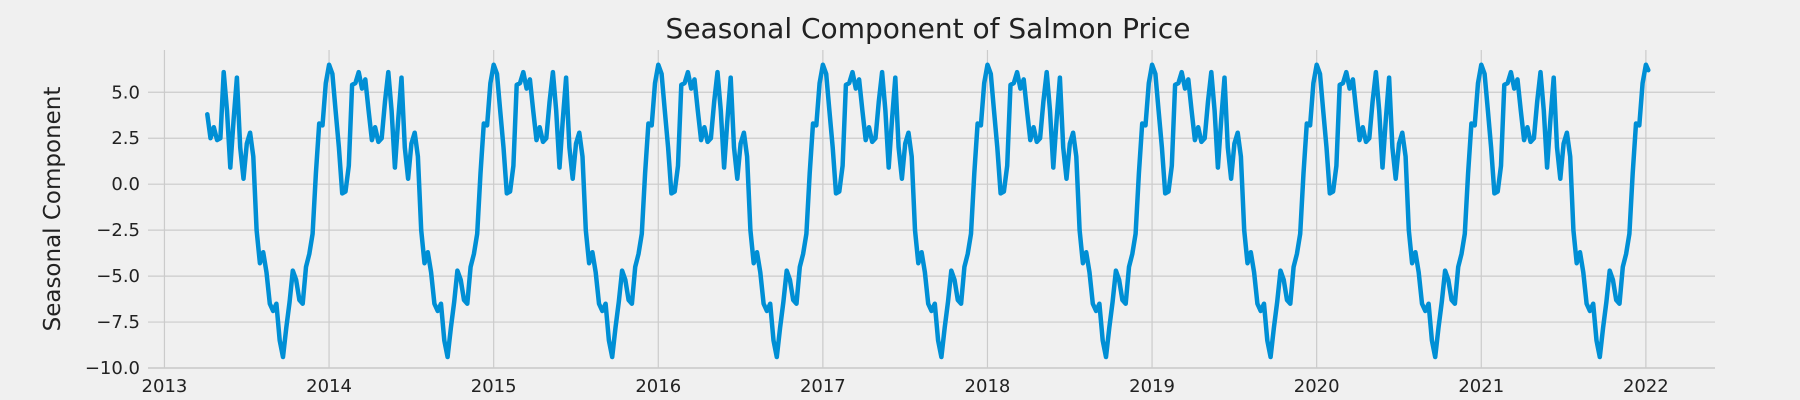 The height and width of the screenshot is (400, 1800). Describe the element at coordinates (1152, 386) in the screenshot. I see `x-tick-label: 2019` at that location.